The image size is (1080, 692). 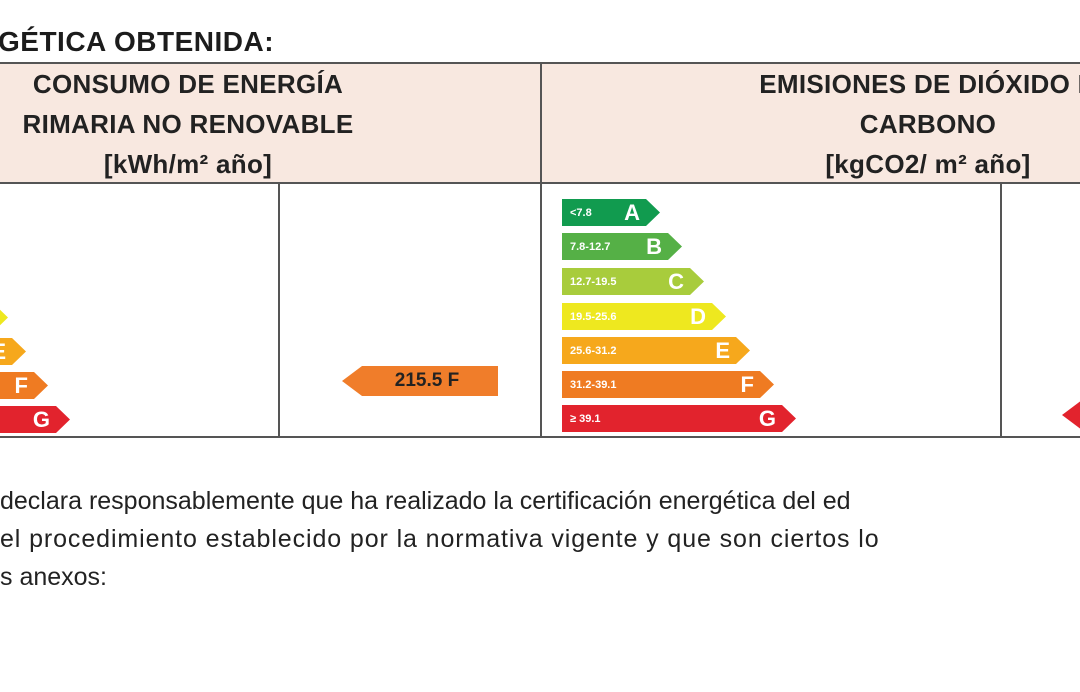 I want to click on consumption-scale-d, so click(x=4, y=317).